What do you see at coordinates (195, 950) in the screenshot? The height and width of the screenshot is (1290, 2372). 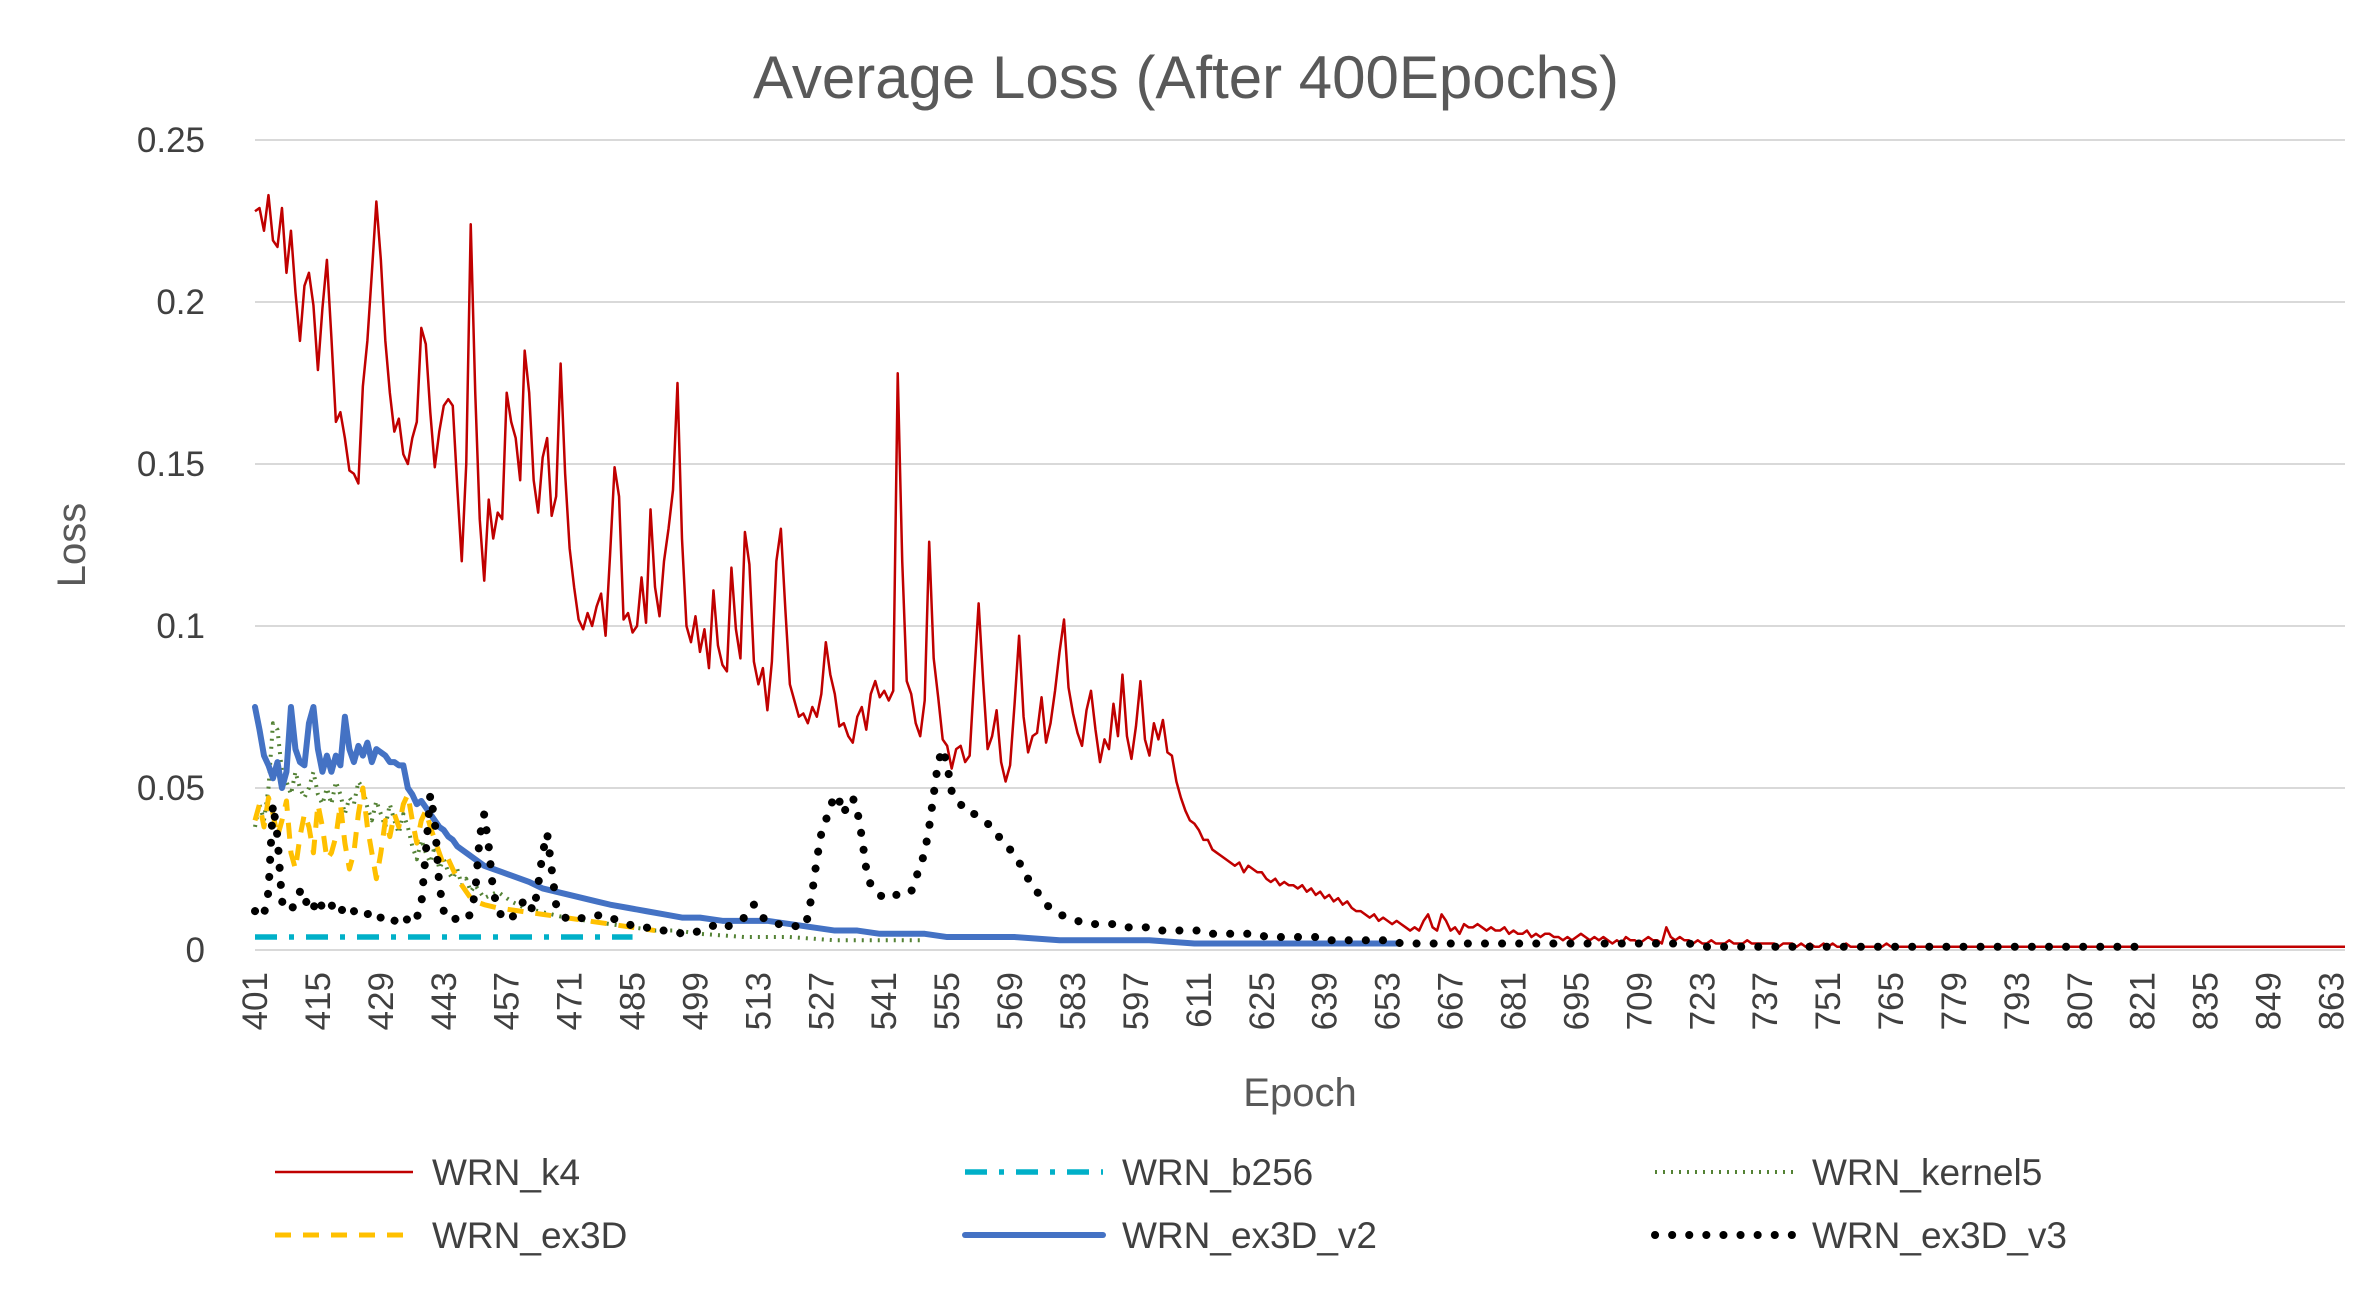 I see `y-tick-label: 0` at bounding box center [195, 950].